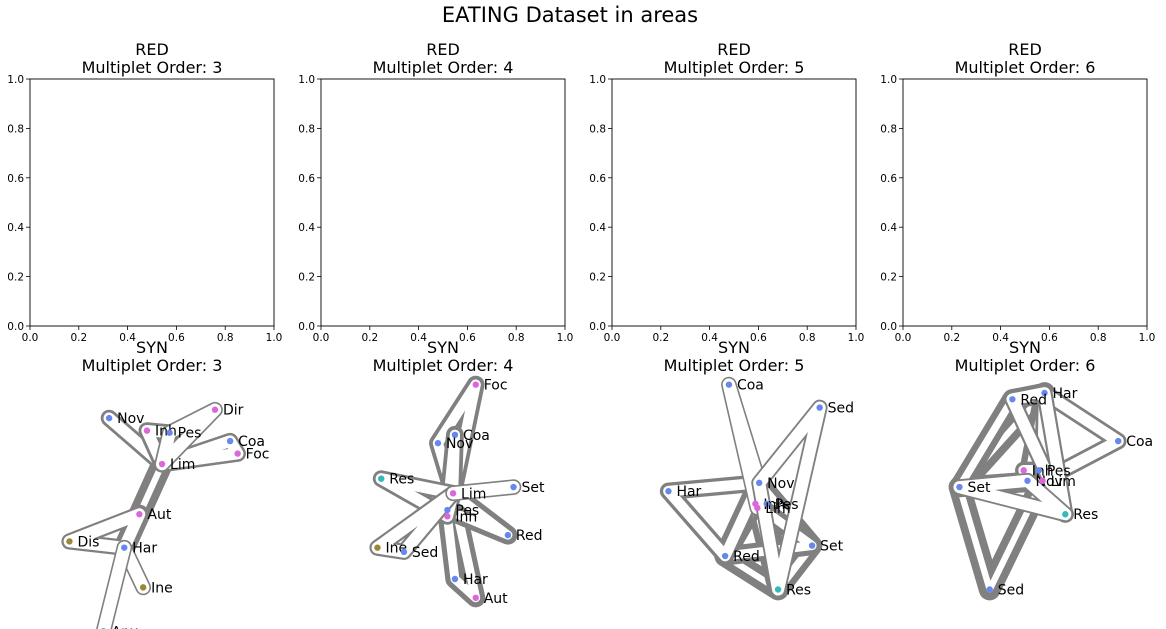  Describe the element at coordinates (1033, 400) in the screenshot. I see `node-label: Red` at that location.